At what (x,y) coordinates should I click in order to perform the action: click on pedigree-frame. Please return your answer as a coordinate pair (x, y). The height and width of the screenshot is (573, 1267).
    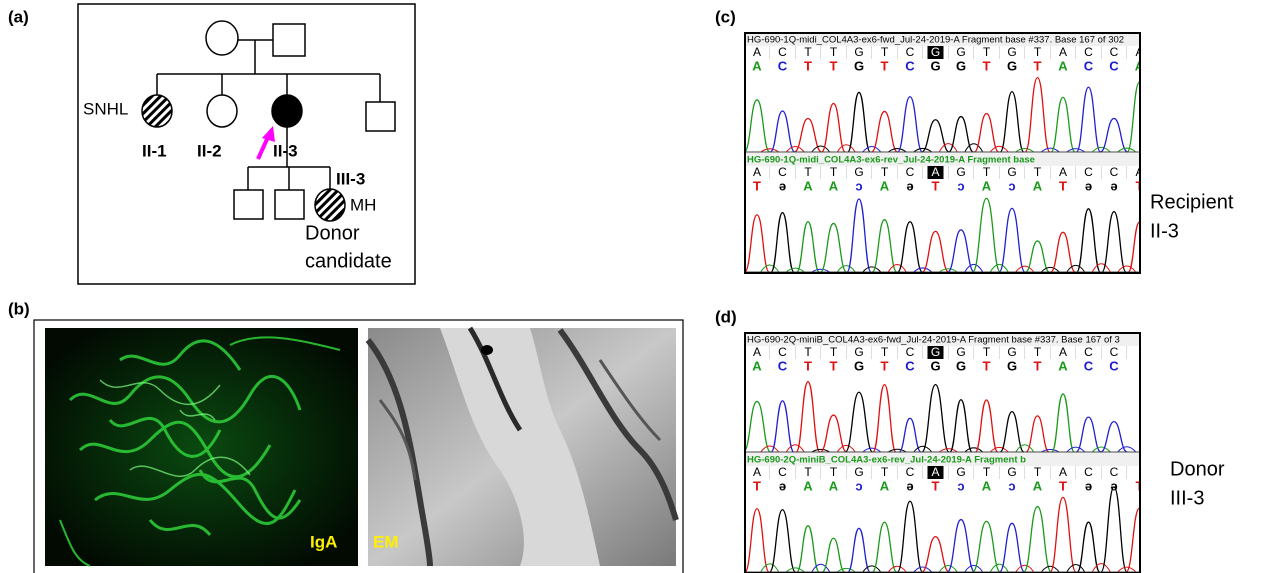
    Looking at the image, I should click on (246, 144).